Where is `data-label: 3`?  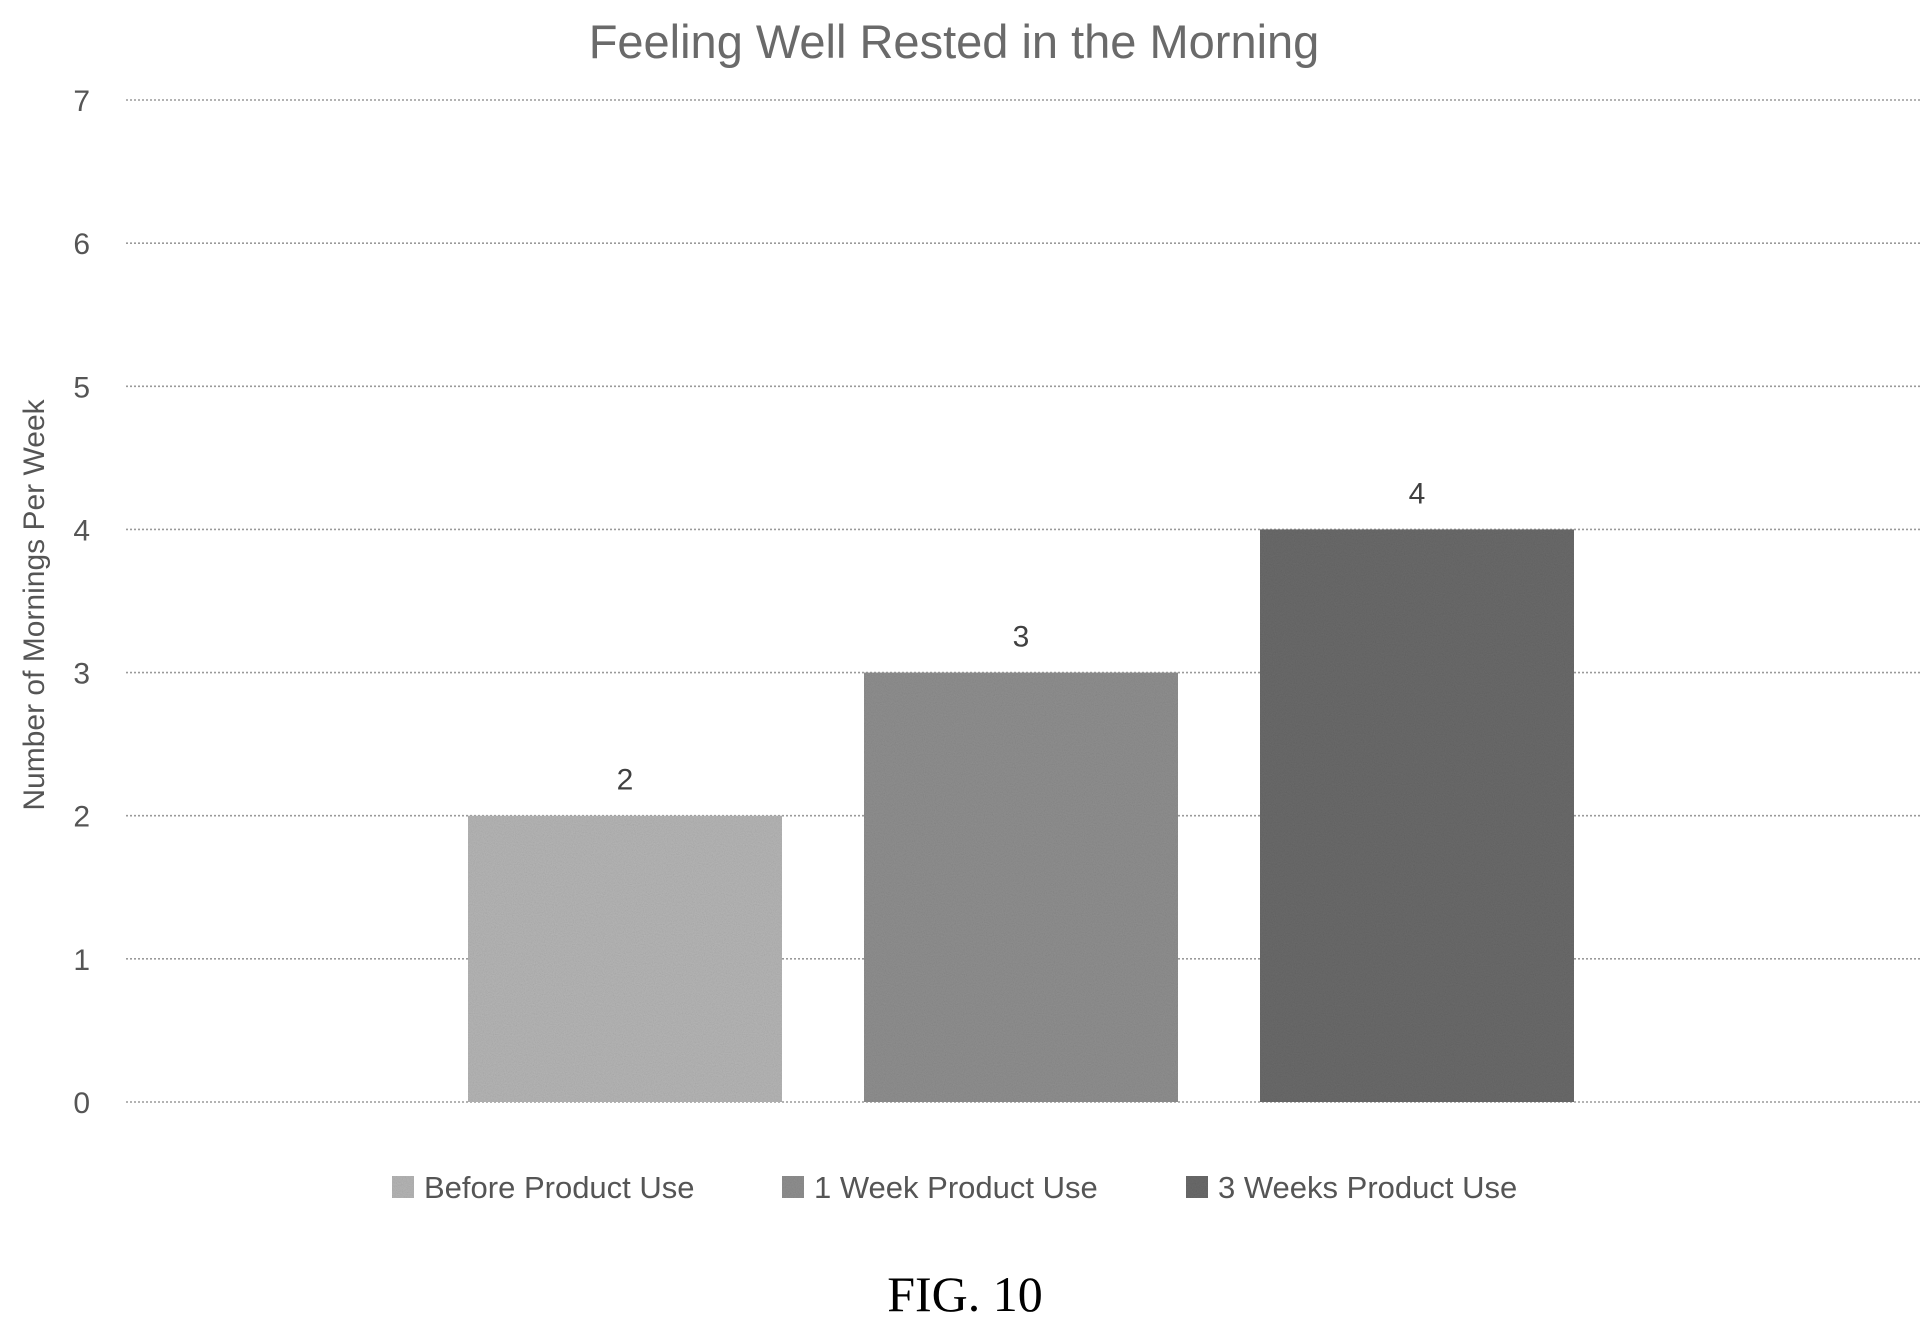 data-label: 3 is located at coordinates (1021, 637).